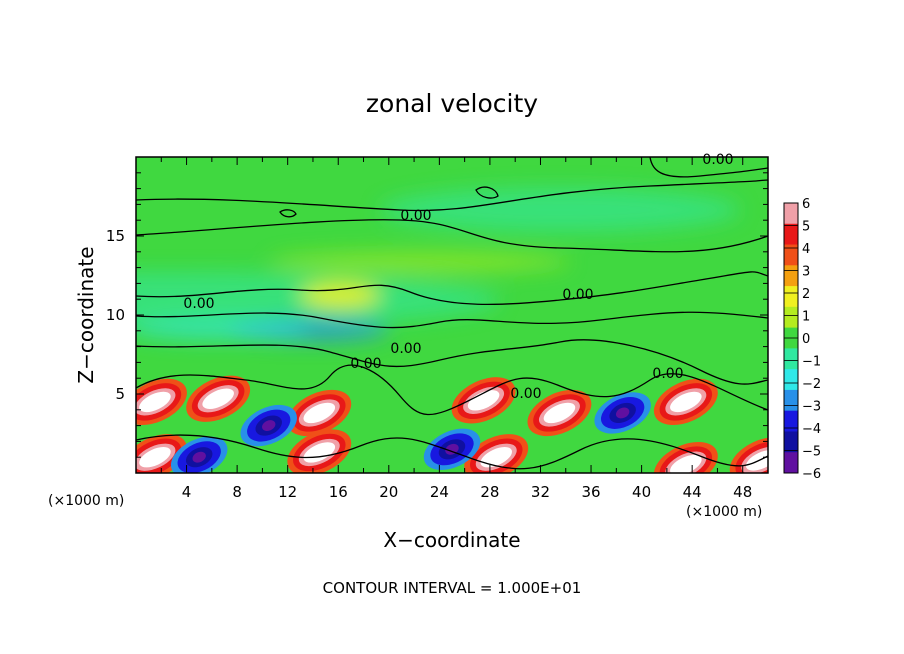 The width and height of the screenshot is (904, 654). Describe the element at coordinates (452, 103) in the screenshot. I see `chart-title: zonal velocity` at that location.